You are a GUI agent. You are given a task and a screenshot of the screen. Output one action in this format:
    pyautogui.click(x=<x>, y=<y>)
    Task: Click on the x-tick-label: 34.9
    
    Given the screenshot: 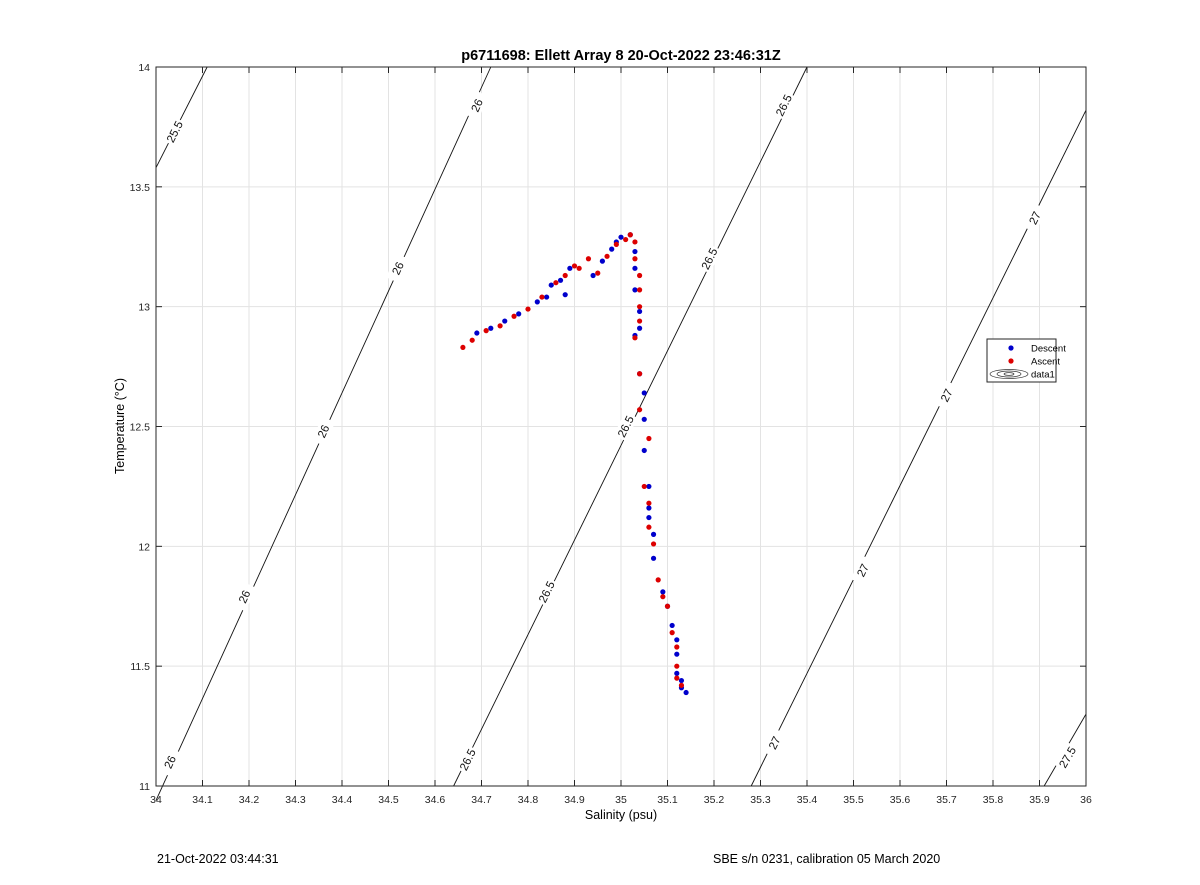 What is the action you would take?
    pyautogui.click(x=574, y=800)
    